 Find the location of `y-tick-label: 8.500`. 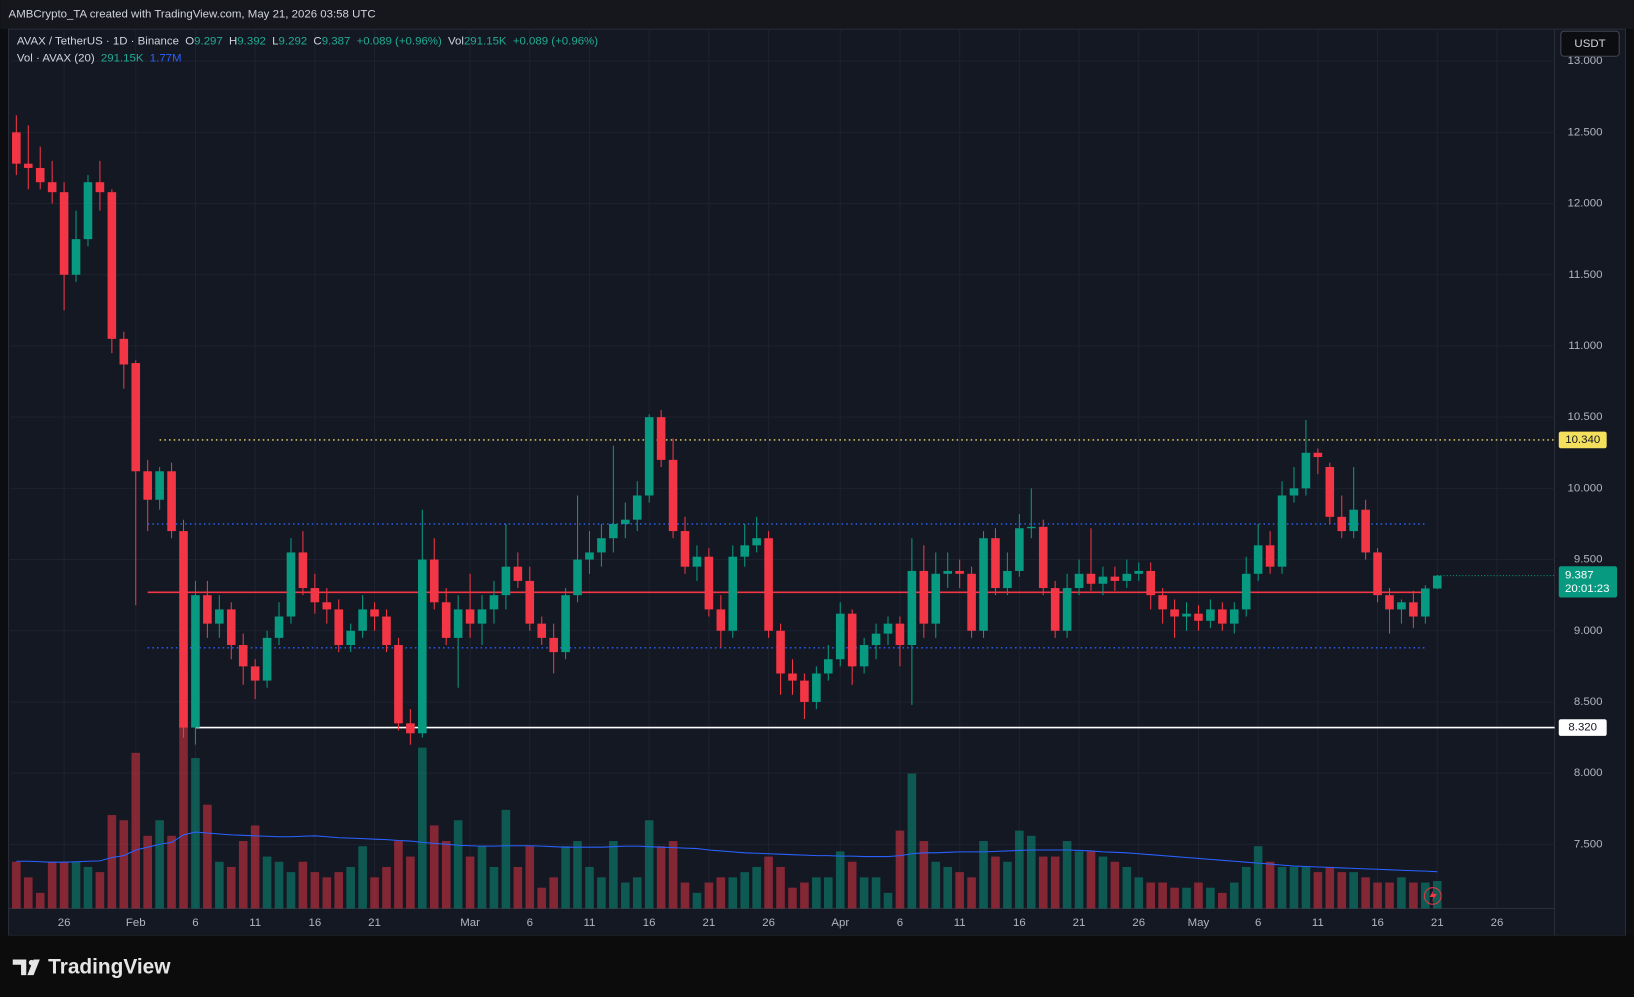

y-tick-label: 8.500 is located at coordinates (1588, 702).